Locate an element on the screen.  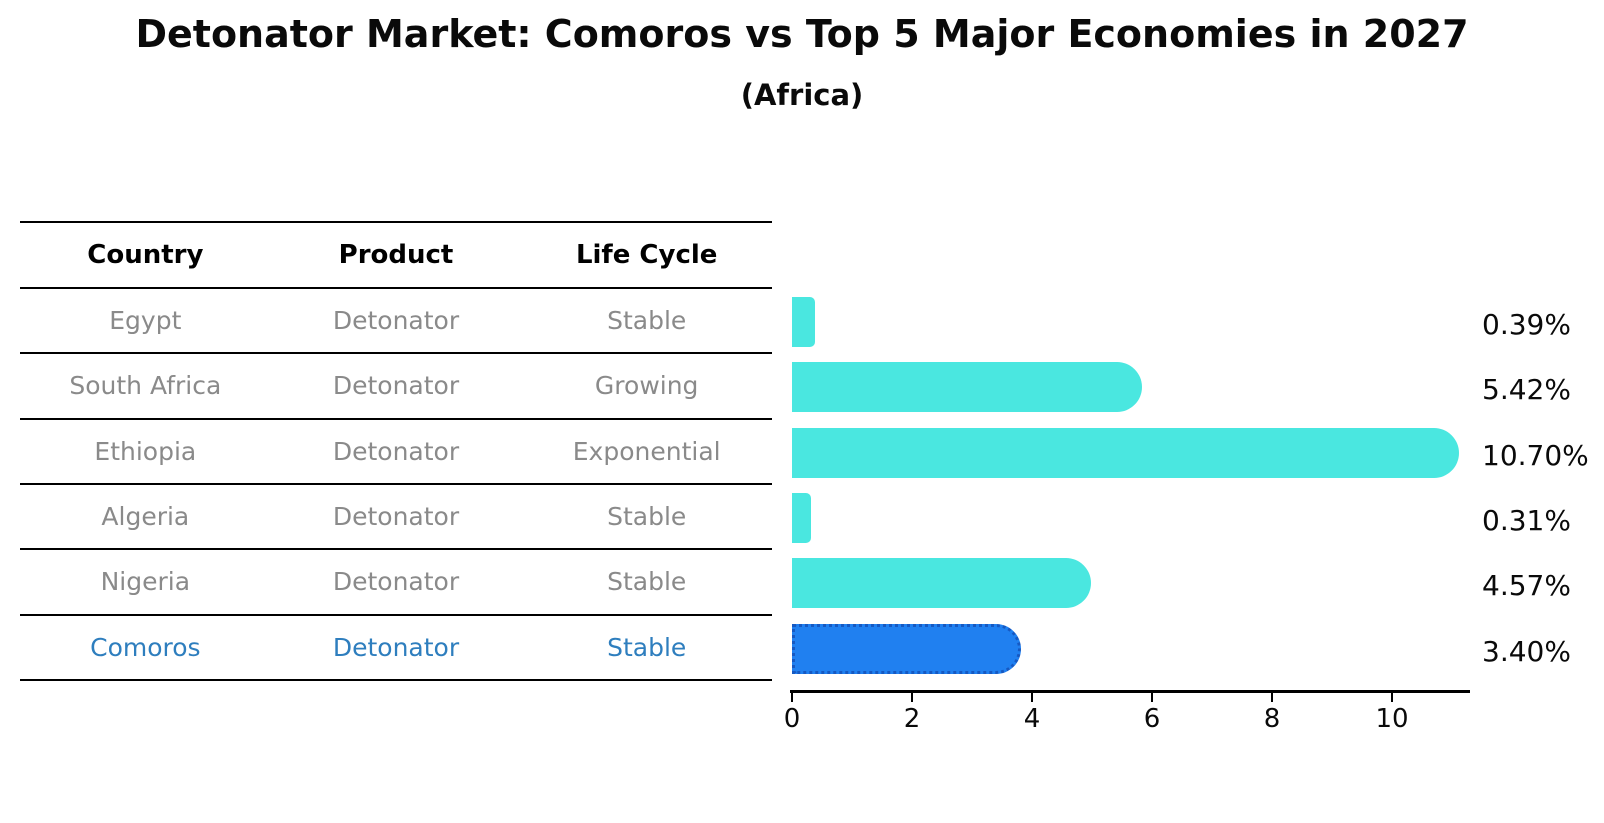
table-row: South Africa Detonator Growing is located at coordinates (396, 387).